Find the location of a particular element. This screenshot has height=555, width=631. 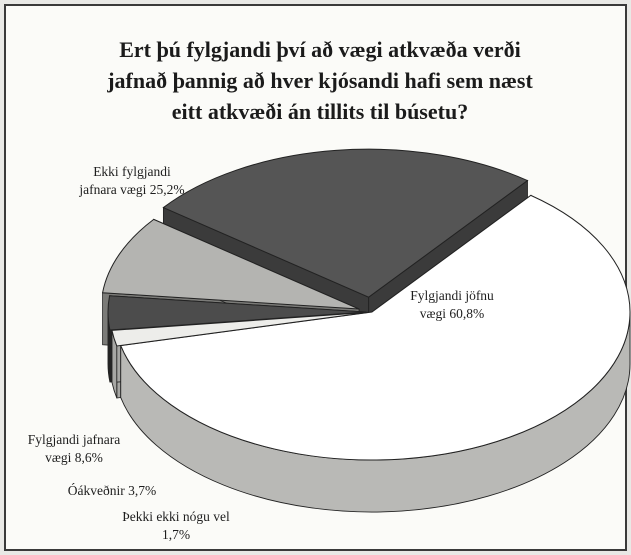

slice-label-line: Þekki ekki nógu vel is located at coordinates (176, 516).